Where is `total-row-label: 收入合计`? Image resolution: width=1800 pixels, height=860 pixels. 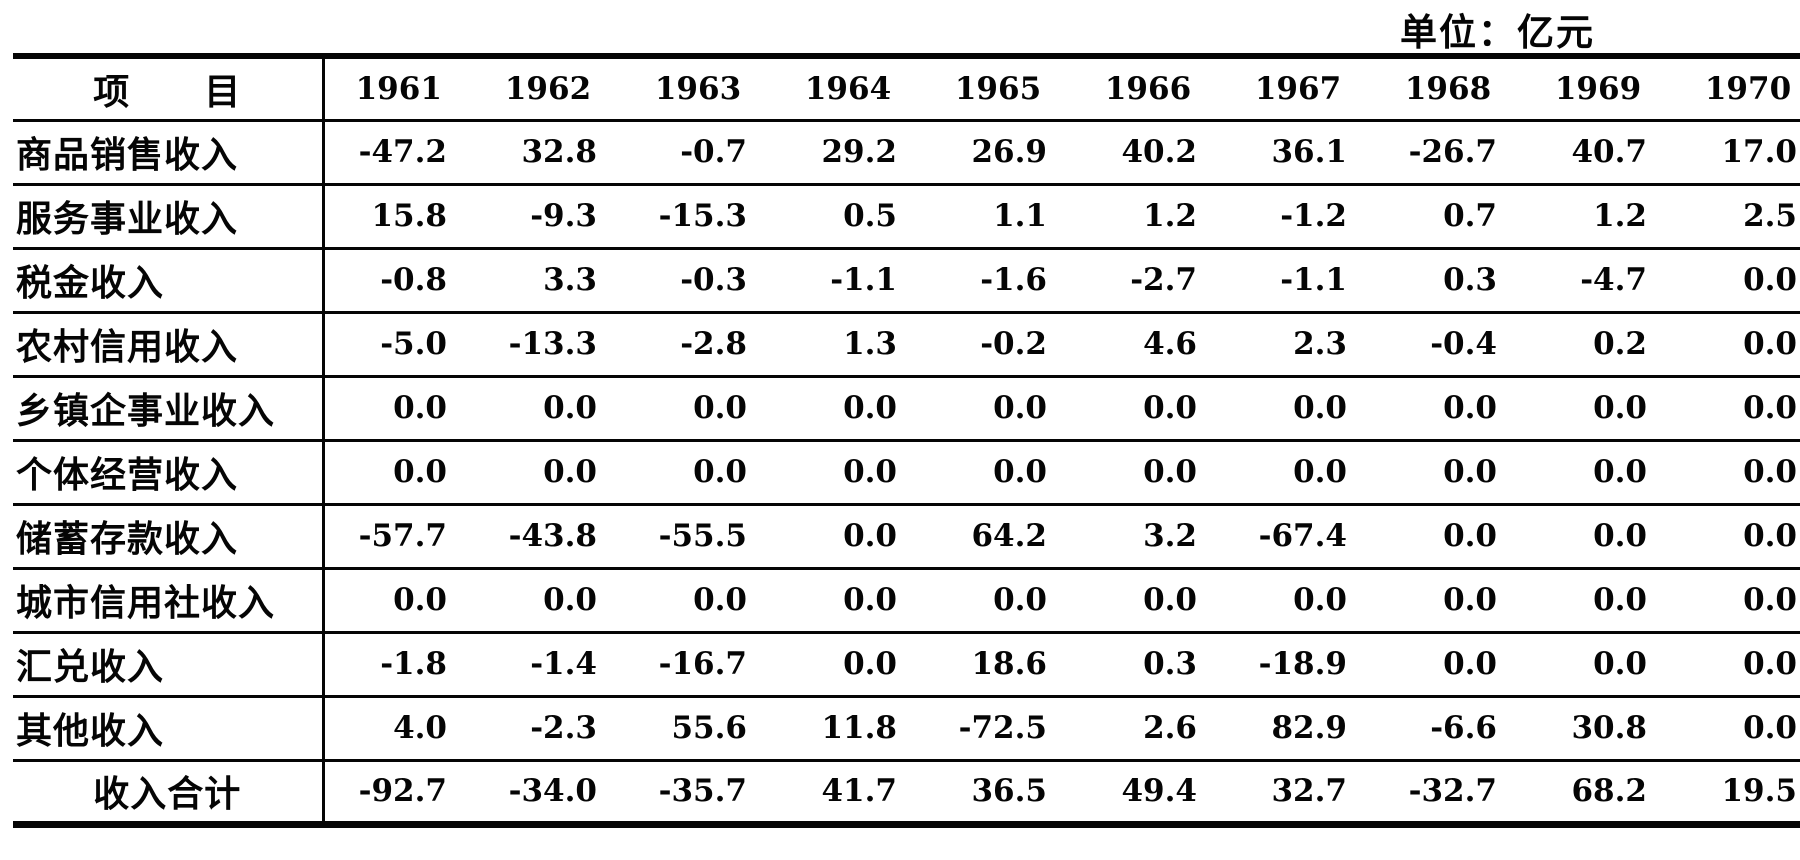
total-row-label: 收入合计 is located at coordinates (169, 792).